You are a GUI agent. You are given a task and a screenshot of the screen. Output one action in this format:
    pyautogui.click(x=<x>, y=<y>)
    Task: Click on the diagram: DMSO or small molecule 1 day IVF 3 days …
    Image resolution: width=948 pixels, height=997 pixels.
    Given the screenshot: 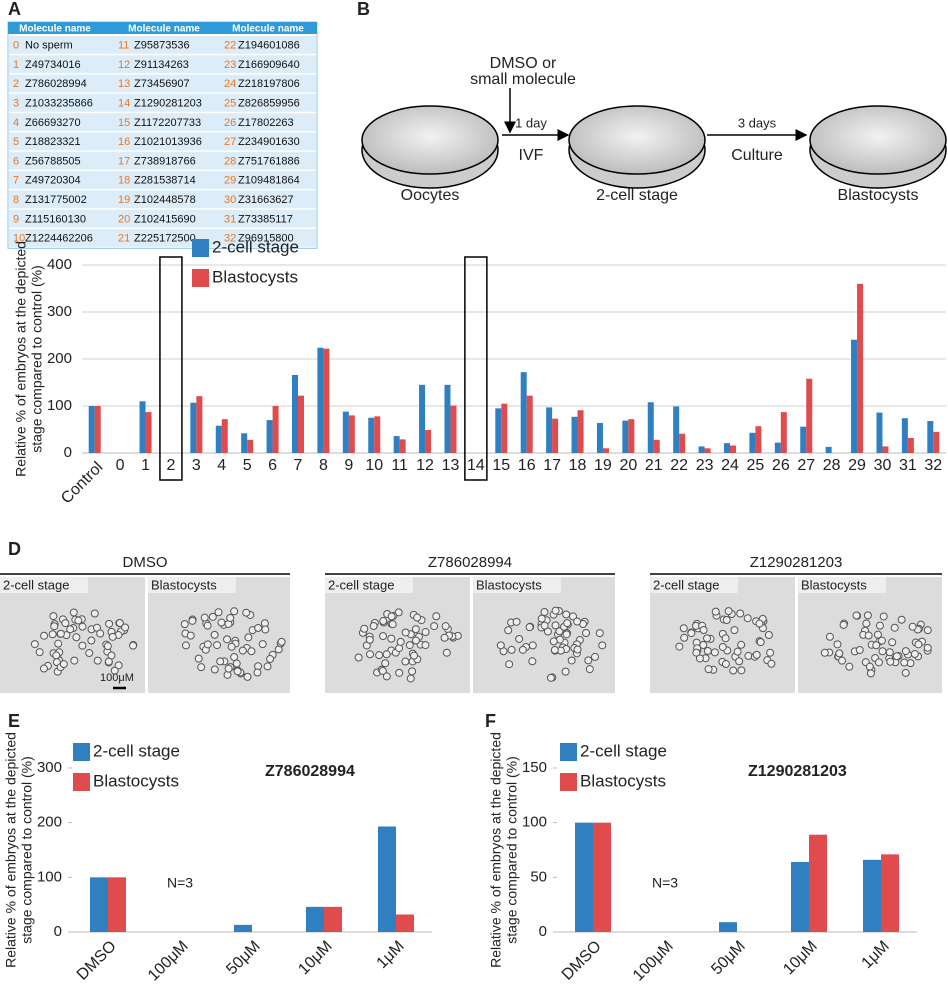 What is the action you would take?
    pyautogui.click(x=654, y=129)
    